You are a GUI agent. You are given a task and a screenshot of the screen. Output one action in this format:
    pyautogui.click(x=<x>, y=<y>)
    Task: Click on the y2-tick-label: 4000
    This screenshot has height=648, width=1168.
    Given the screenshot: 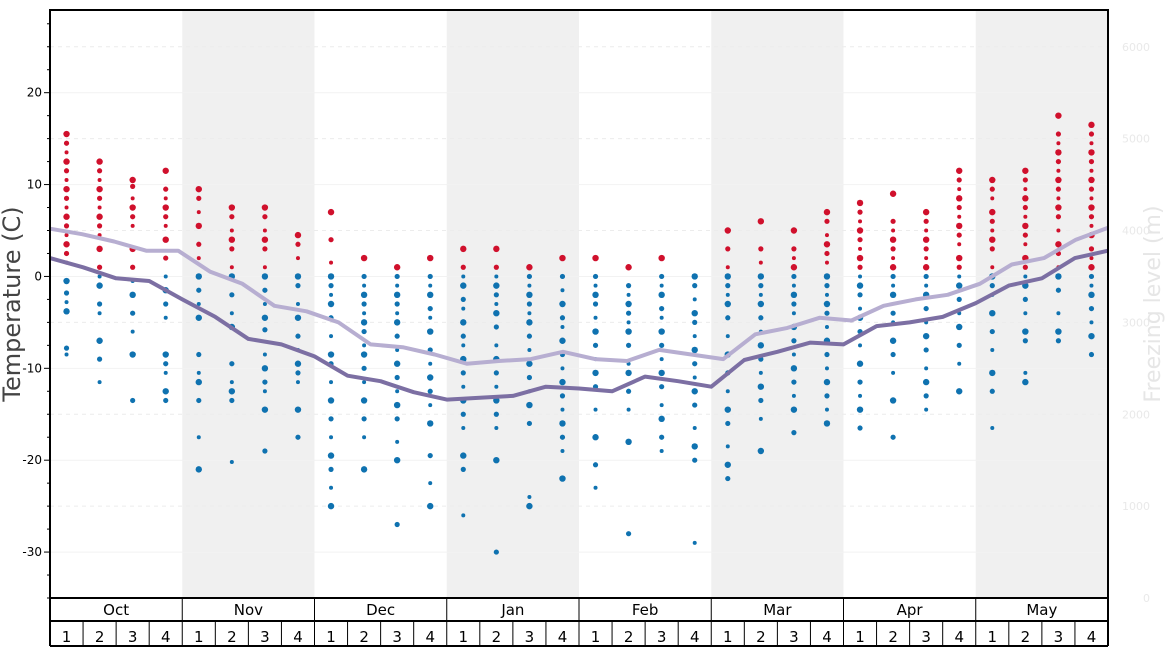 What is the action you would take?
    pyautogui.click(x=1136, y=231)
    